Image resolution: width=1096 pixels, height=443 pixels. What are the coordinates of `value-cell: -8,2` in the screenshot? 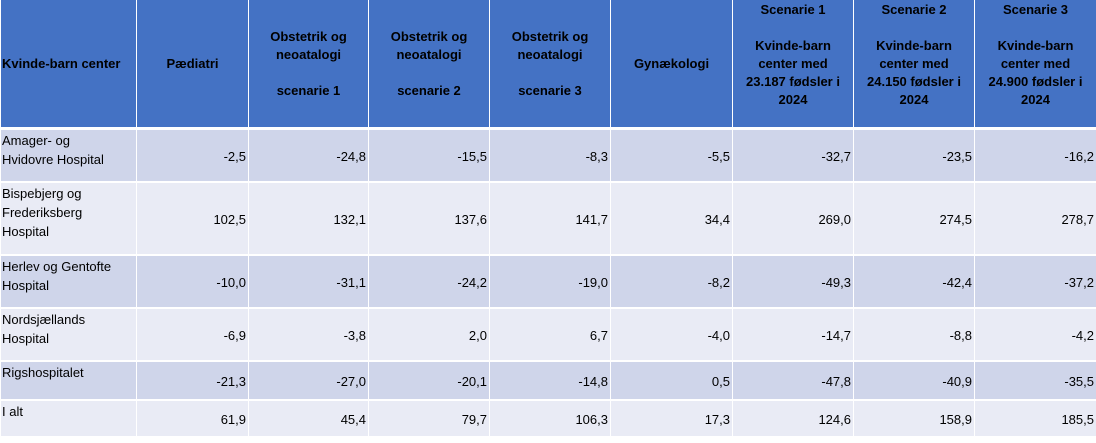 It's located at (671, 282).